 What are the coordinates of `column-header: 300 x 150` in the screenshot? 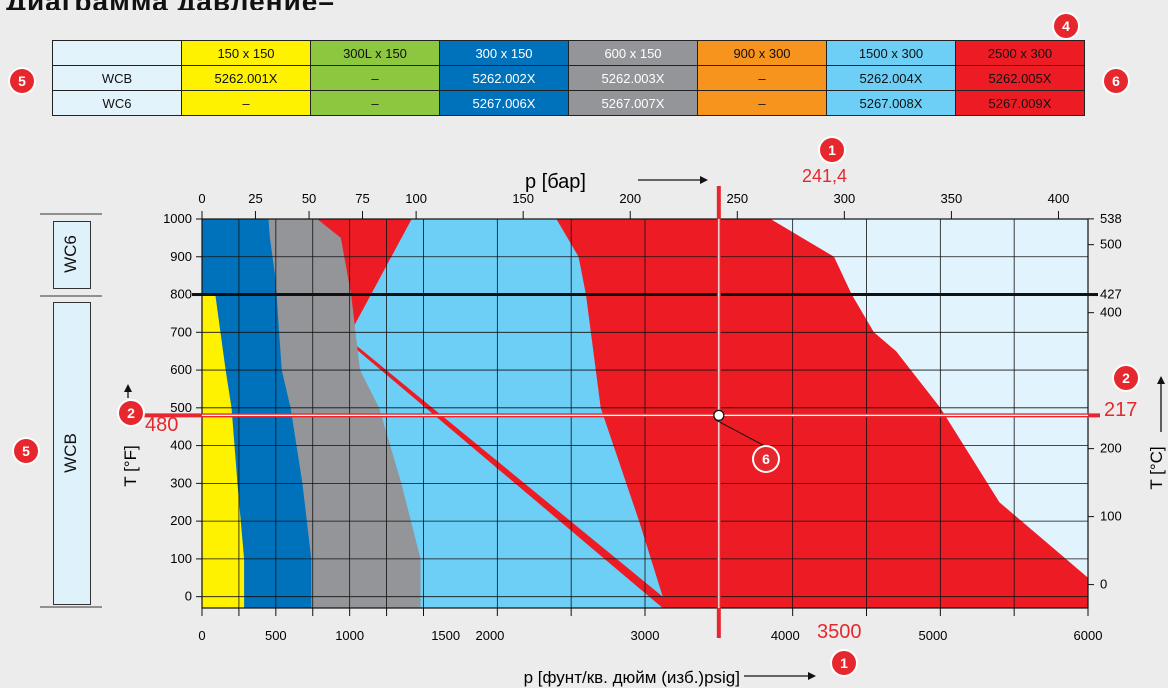 It's located at (504, 53).